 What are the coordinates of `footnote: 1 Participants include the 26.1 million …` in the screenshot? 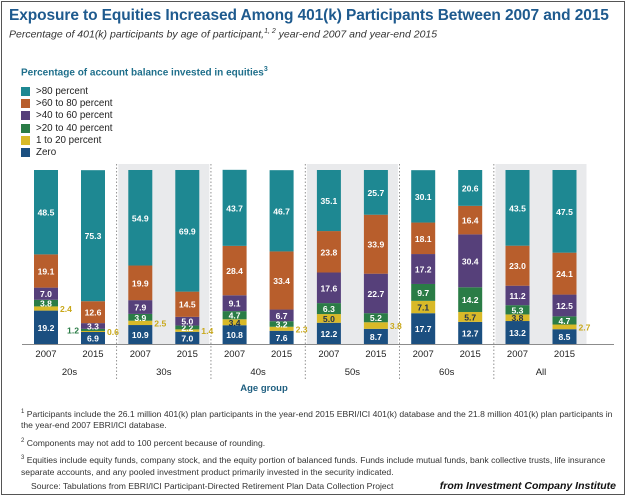 It's located at (320, 419).